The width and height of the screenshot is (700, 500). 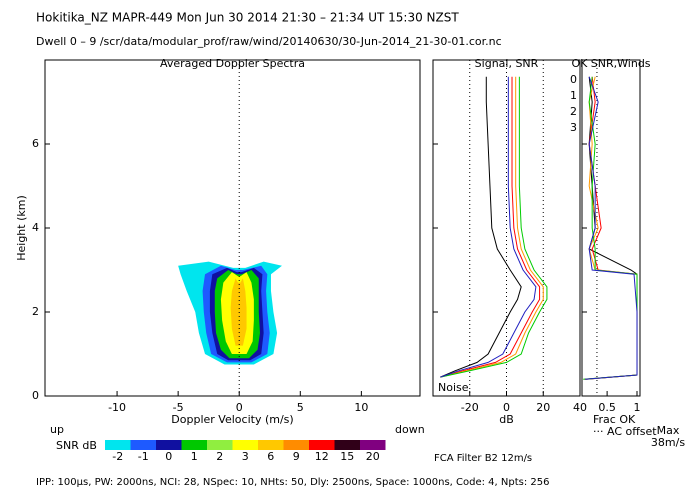 What do you see at coordinates (614, 419) in the screenshot?
I see `x-axis-label: Frac OK` at bounding box center [614, 419].